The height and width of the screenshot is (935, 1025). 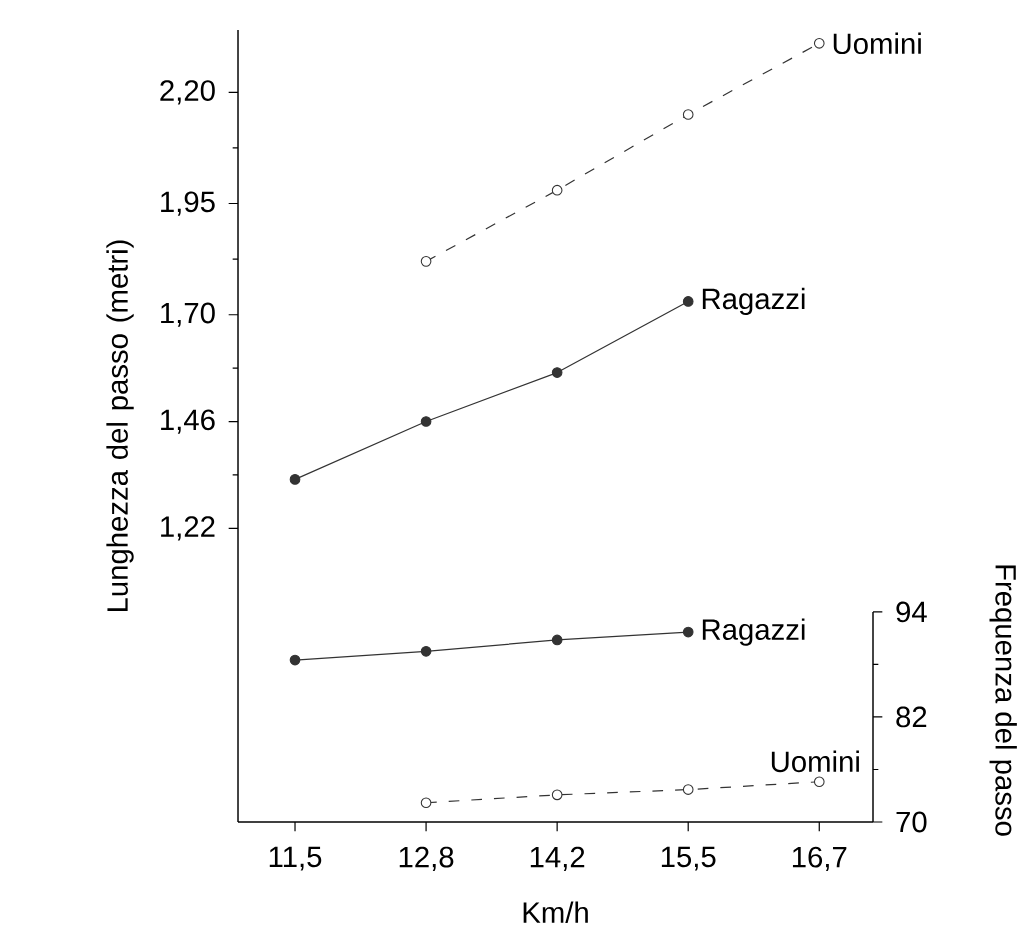 What do you see at coordinates (911, 612) in the screenshot?
I see `y2-tick-label: 94` at bounding box center [911, 612].